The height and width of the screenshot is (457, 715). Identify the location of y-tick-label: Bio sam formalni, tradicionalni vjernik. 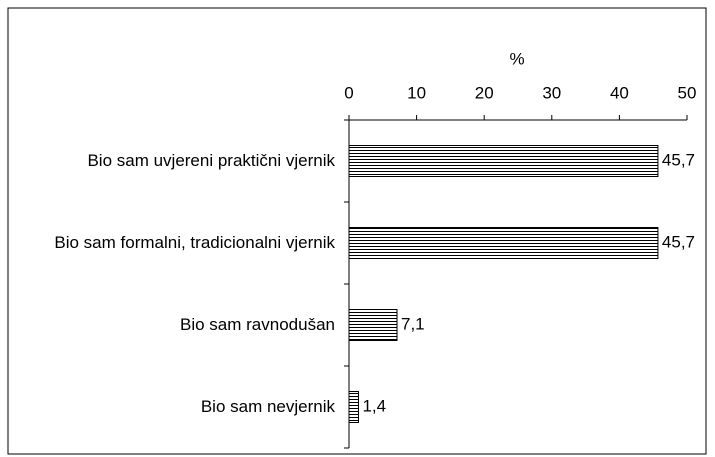
(194, 242).